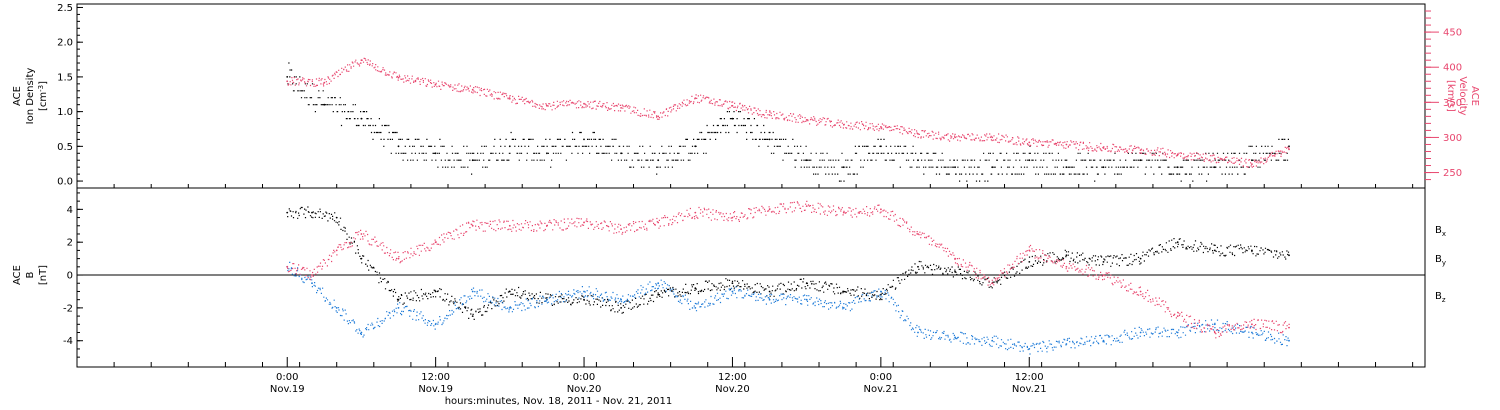 Image resolution: width=1500 pixels, height=410 pixels. Describe the element at coordinates (1452, 68) in the screenshot. I see `top-right-tick-label-3: 400` at that location.